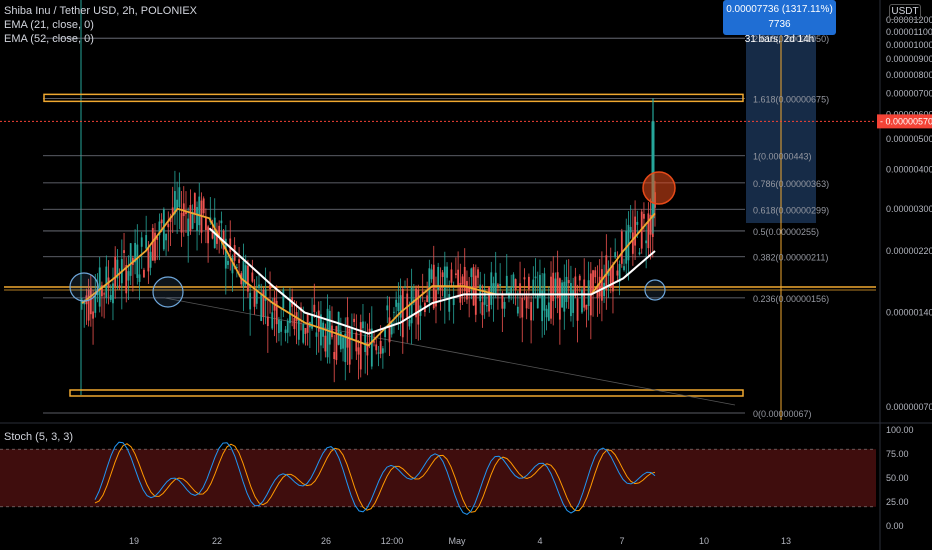 The image size is (932, 550). I want to click on stoch-k-line, so click(375, 478).